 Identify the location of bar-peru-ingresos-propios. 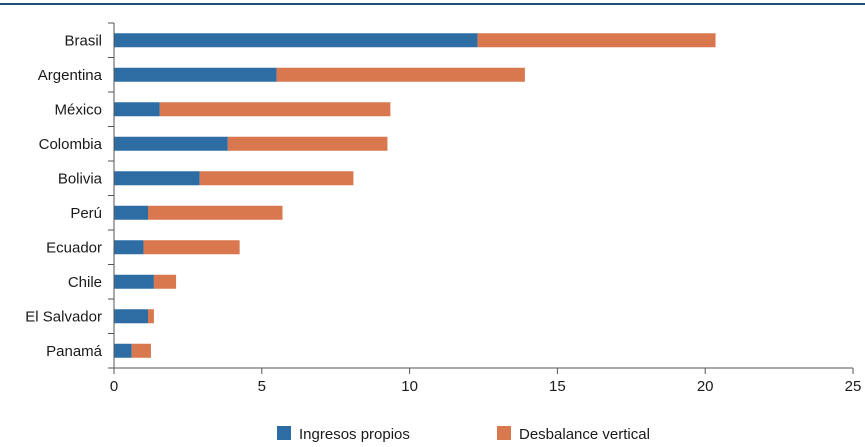
(131, 212).